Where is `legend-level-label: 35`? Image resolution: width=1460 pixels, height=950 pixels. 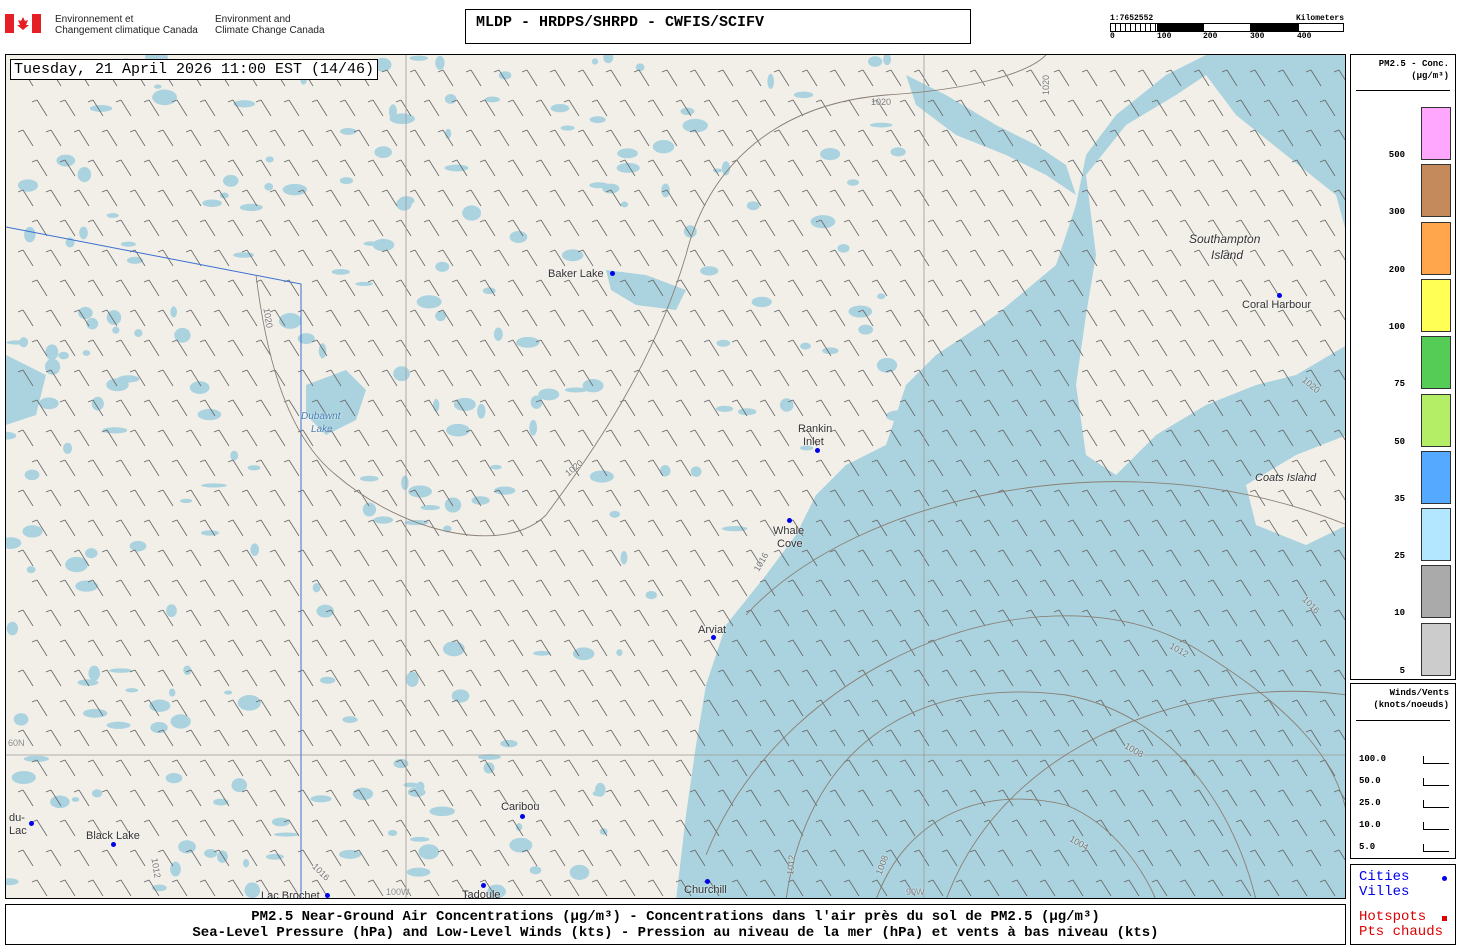
legend-level-label: 35 is located at coordinates (1399, 498).